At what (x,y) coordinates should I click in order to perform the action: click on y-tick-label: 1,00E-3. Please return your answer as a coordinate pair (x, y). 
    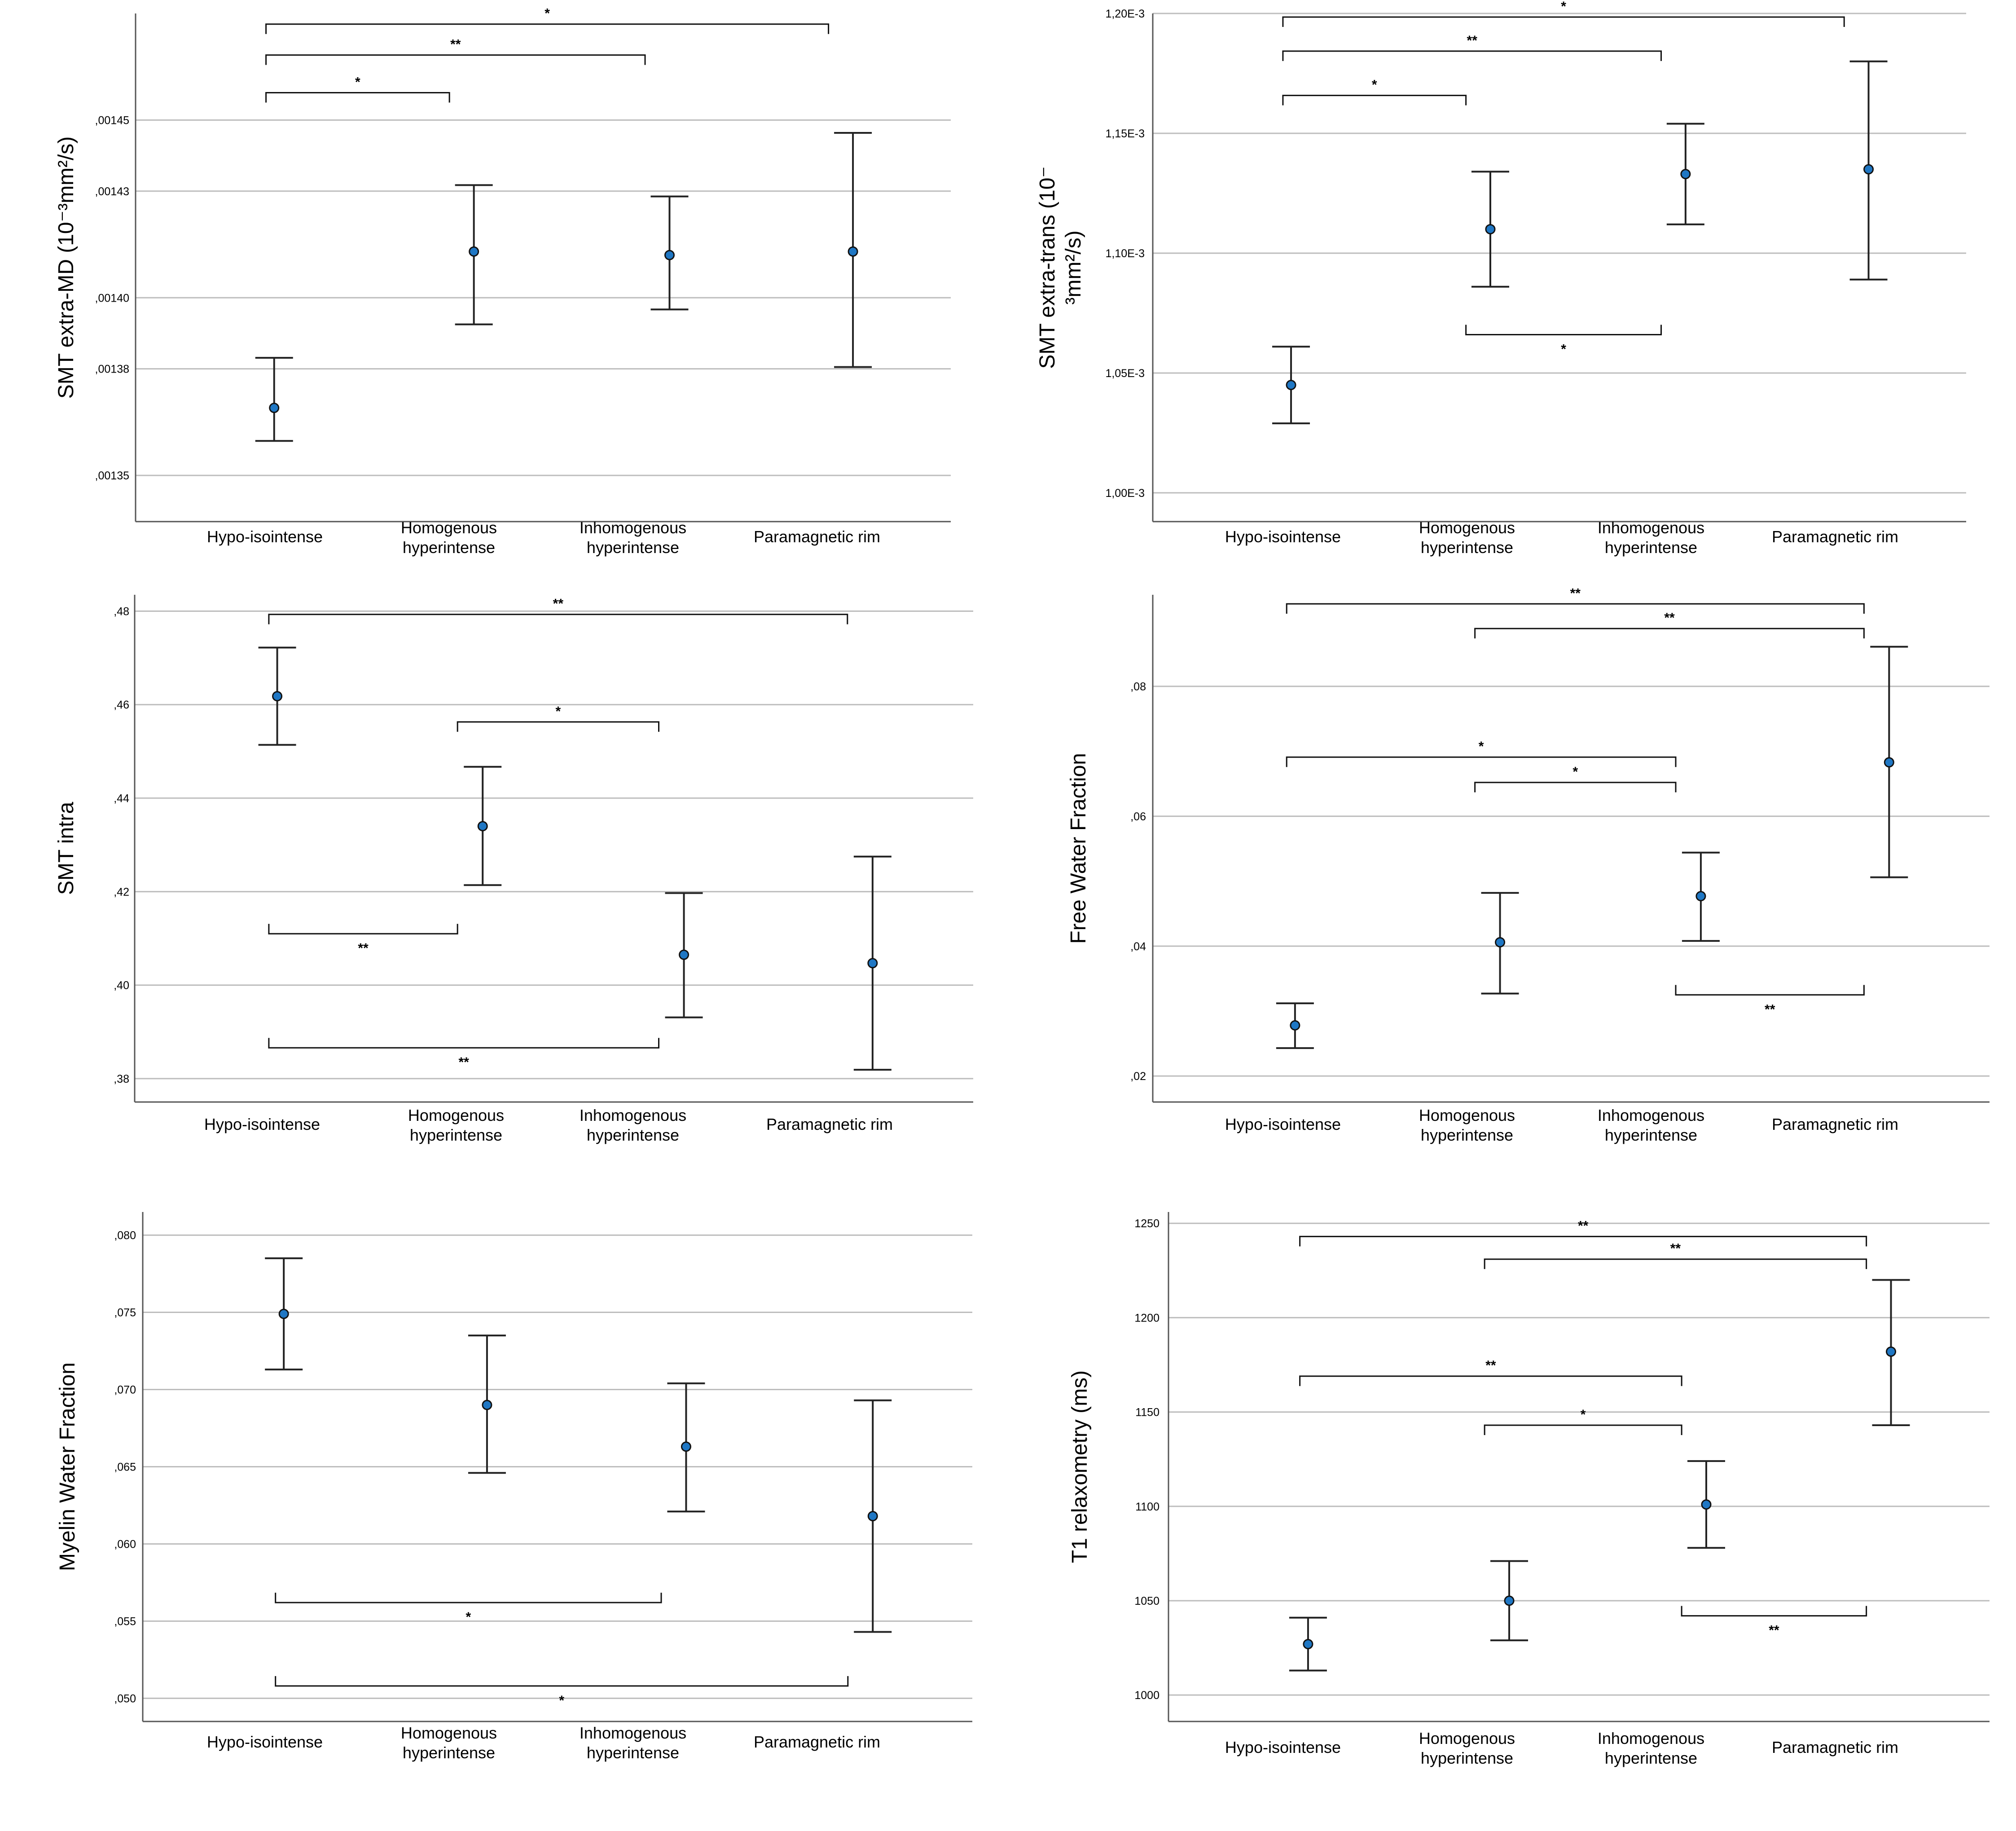
    Looking at the image, I should click on (1125, 493).